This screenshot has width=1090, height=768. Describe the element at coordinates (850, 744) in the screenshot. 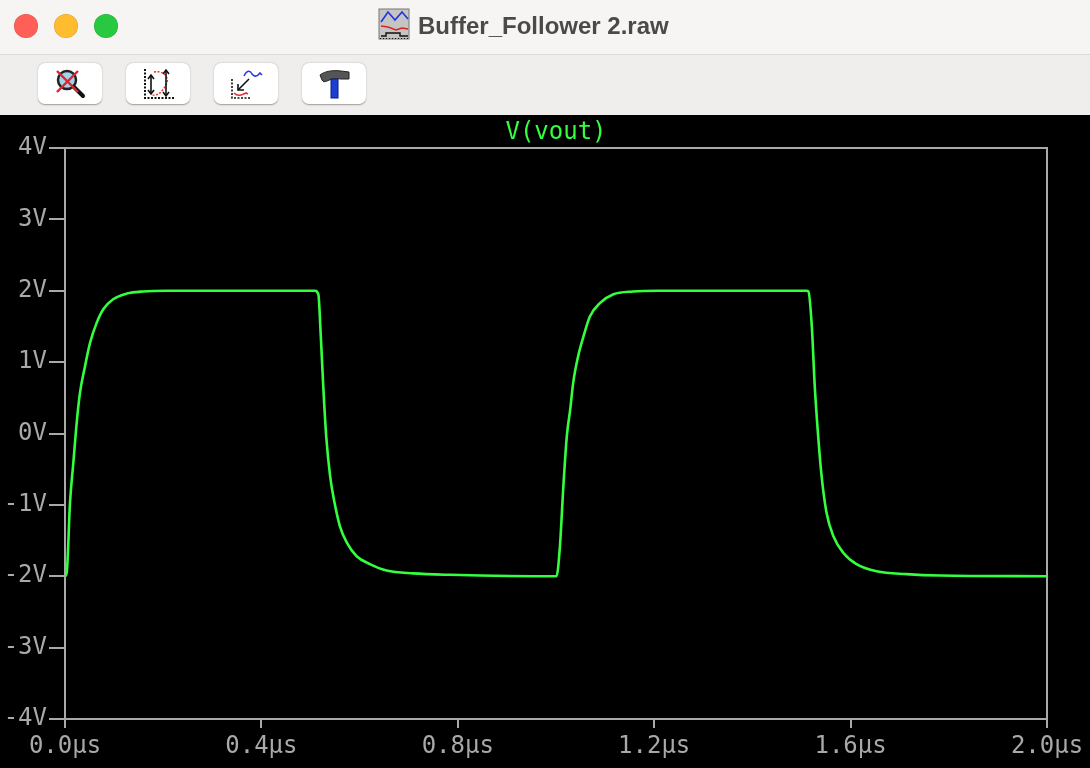

I see `x-tick-label: 1.6µs` at that location.